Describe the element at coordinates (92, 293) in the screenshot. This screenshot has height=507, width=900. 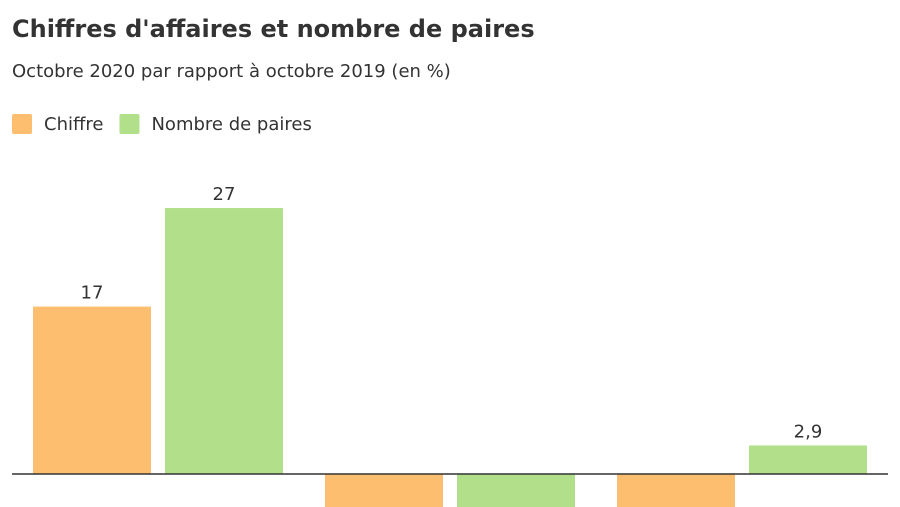
I see `value-label: 17` at that location.